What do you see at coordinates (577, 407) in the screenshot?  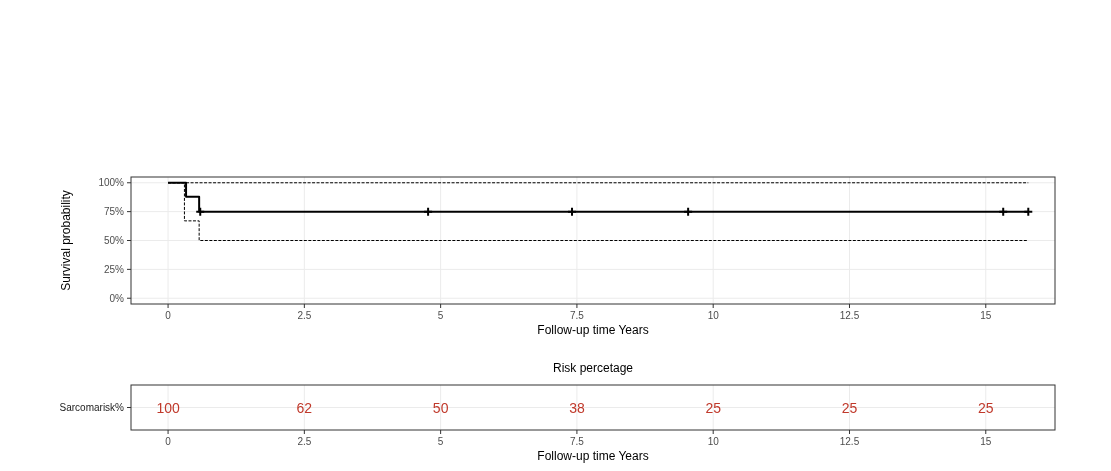 I see `data-label: 38` at bounding box center [577, 407].